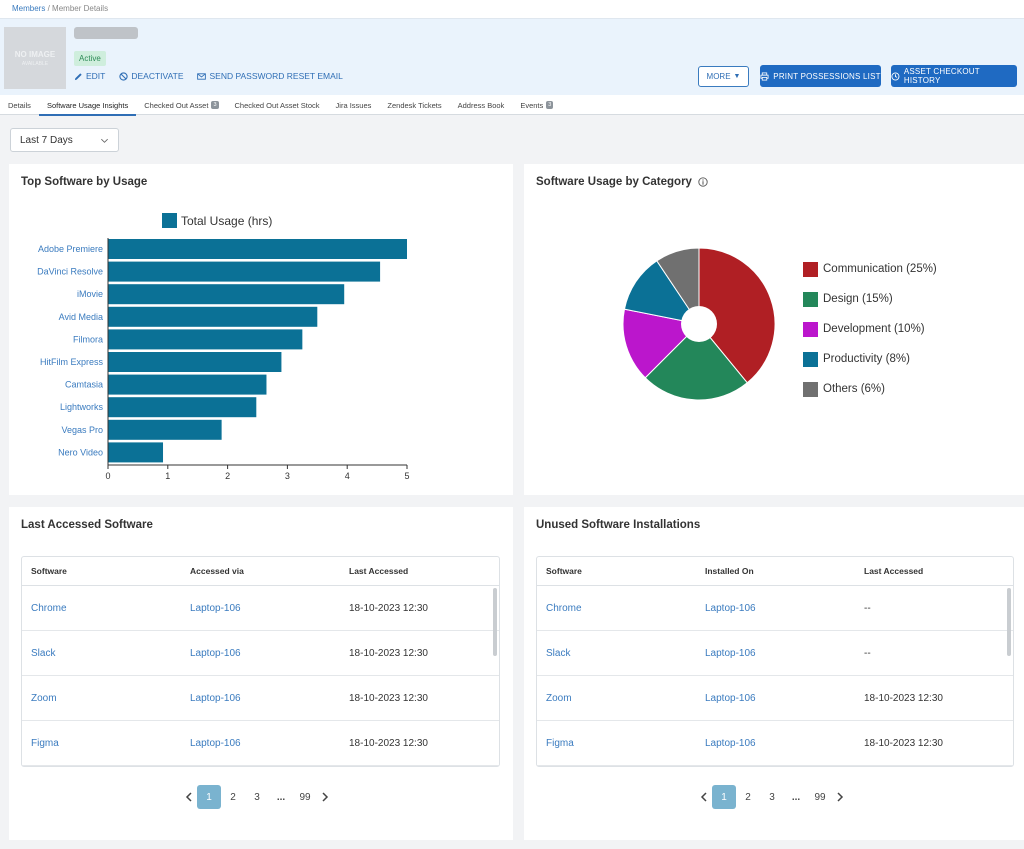 This screenshot has width=1024, height=849. I want to click on category-label: Adobe Premiere, so click(70, 249).